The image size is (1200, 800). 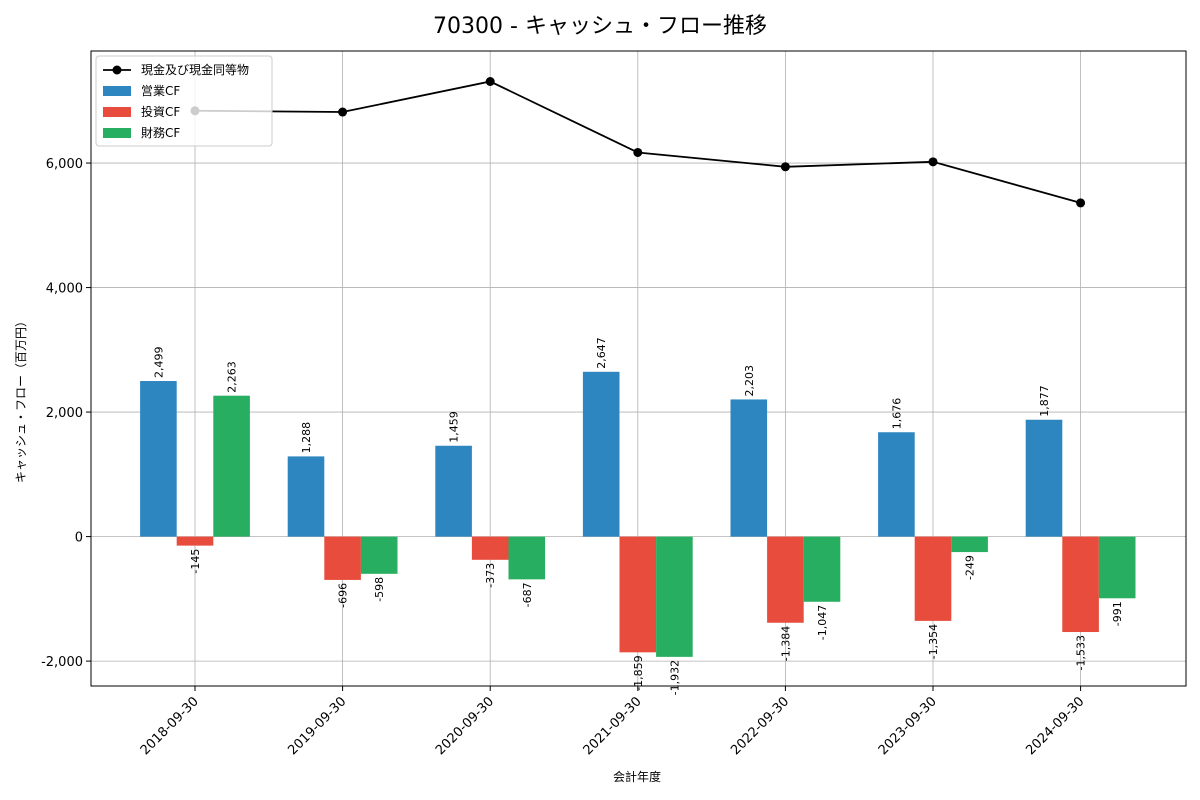 I want to click on x-tick-label: 2024-09-30, so click(x=1055, y=726).